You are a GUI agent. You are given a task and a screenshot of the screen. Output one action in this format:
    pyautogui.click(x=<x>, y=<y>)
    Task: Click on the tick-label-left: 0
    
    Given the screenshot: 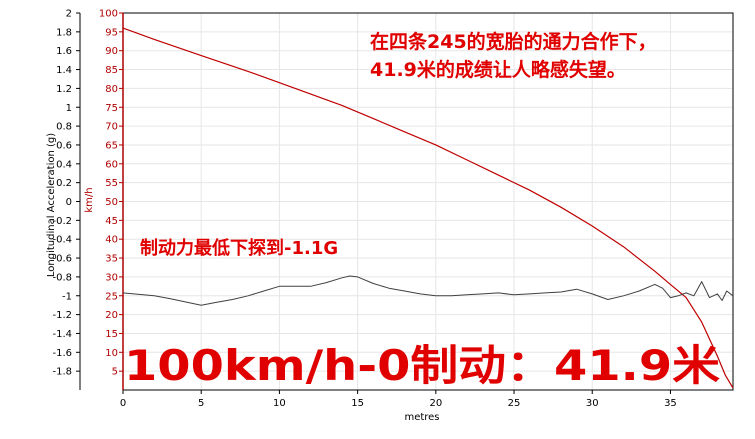 What is the action you would take?
    pyautogui.click(x=69, y=202)
    